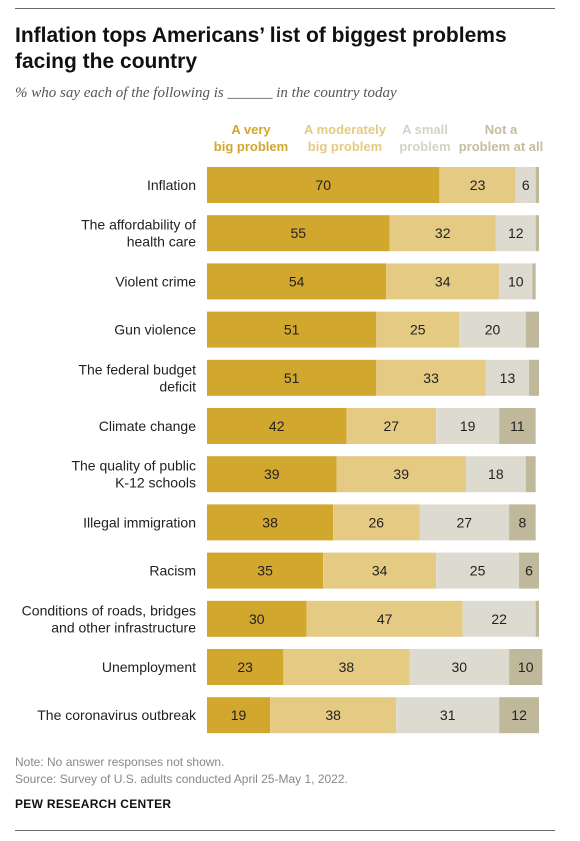 This screenshot has height=841, width=580. I want to click on bar-row: The affordability of health care 55 32 12, so click(310, 233).